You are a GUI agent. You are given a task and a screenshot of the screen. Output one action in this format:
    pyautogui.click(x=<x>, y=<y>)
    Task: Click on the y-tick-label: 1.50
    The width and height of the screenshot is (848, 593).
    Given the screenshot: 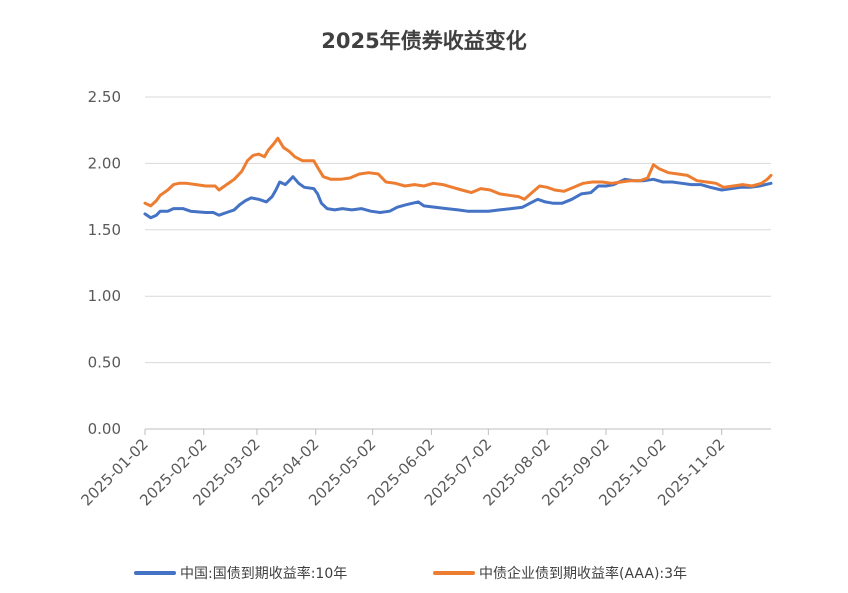 What is the action you would take?
    pyautogui.click(x=104, y=230)
    